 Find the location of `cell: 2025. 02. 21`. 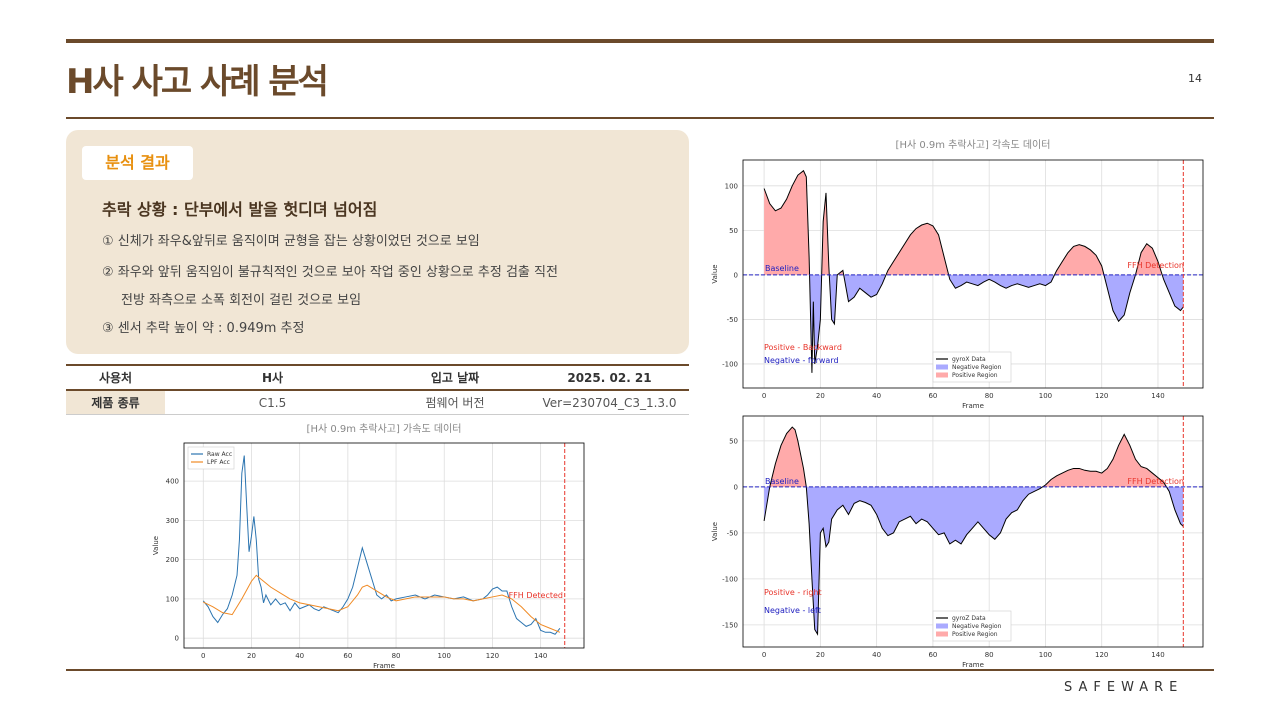

cell: 2025. 02. 21 is located at coordinates (609, 377).